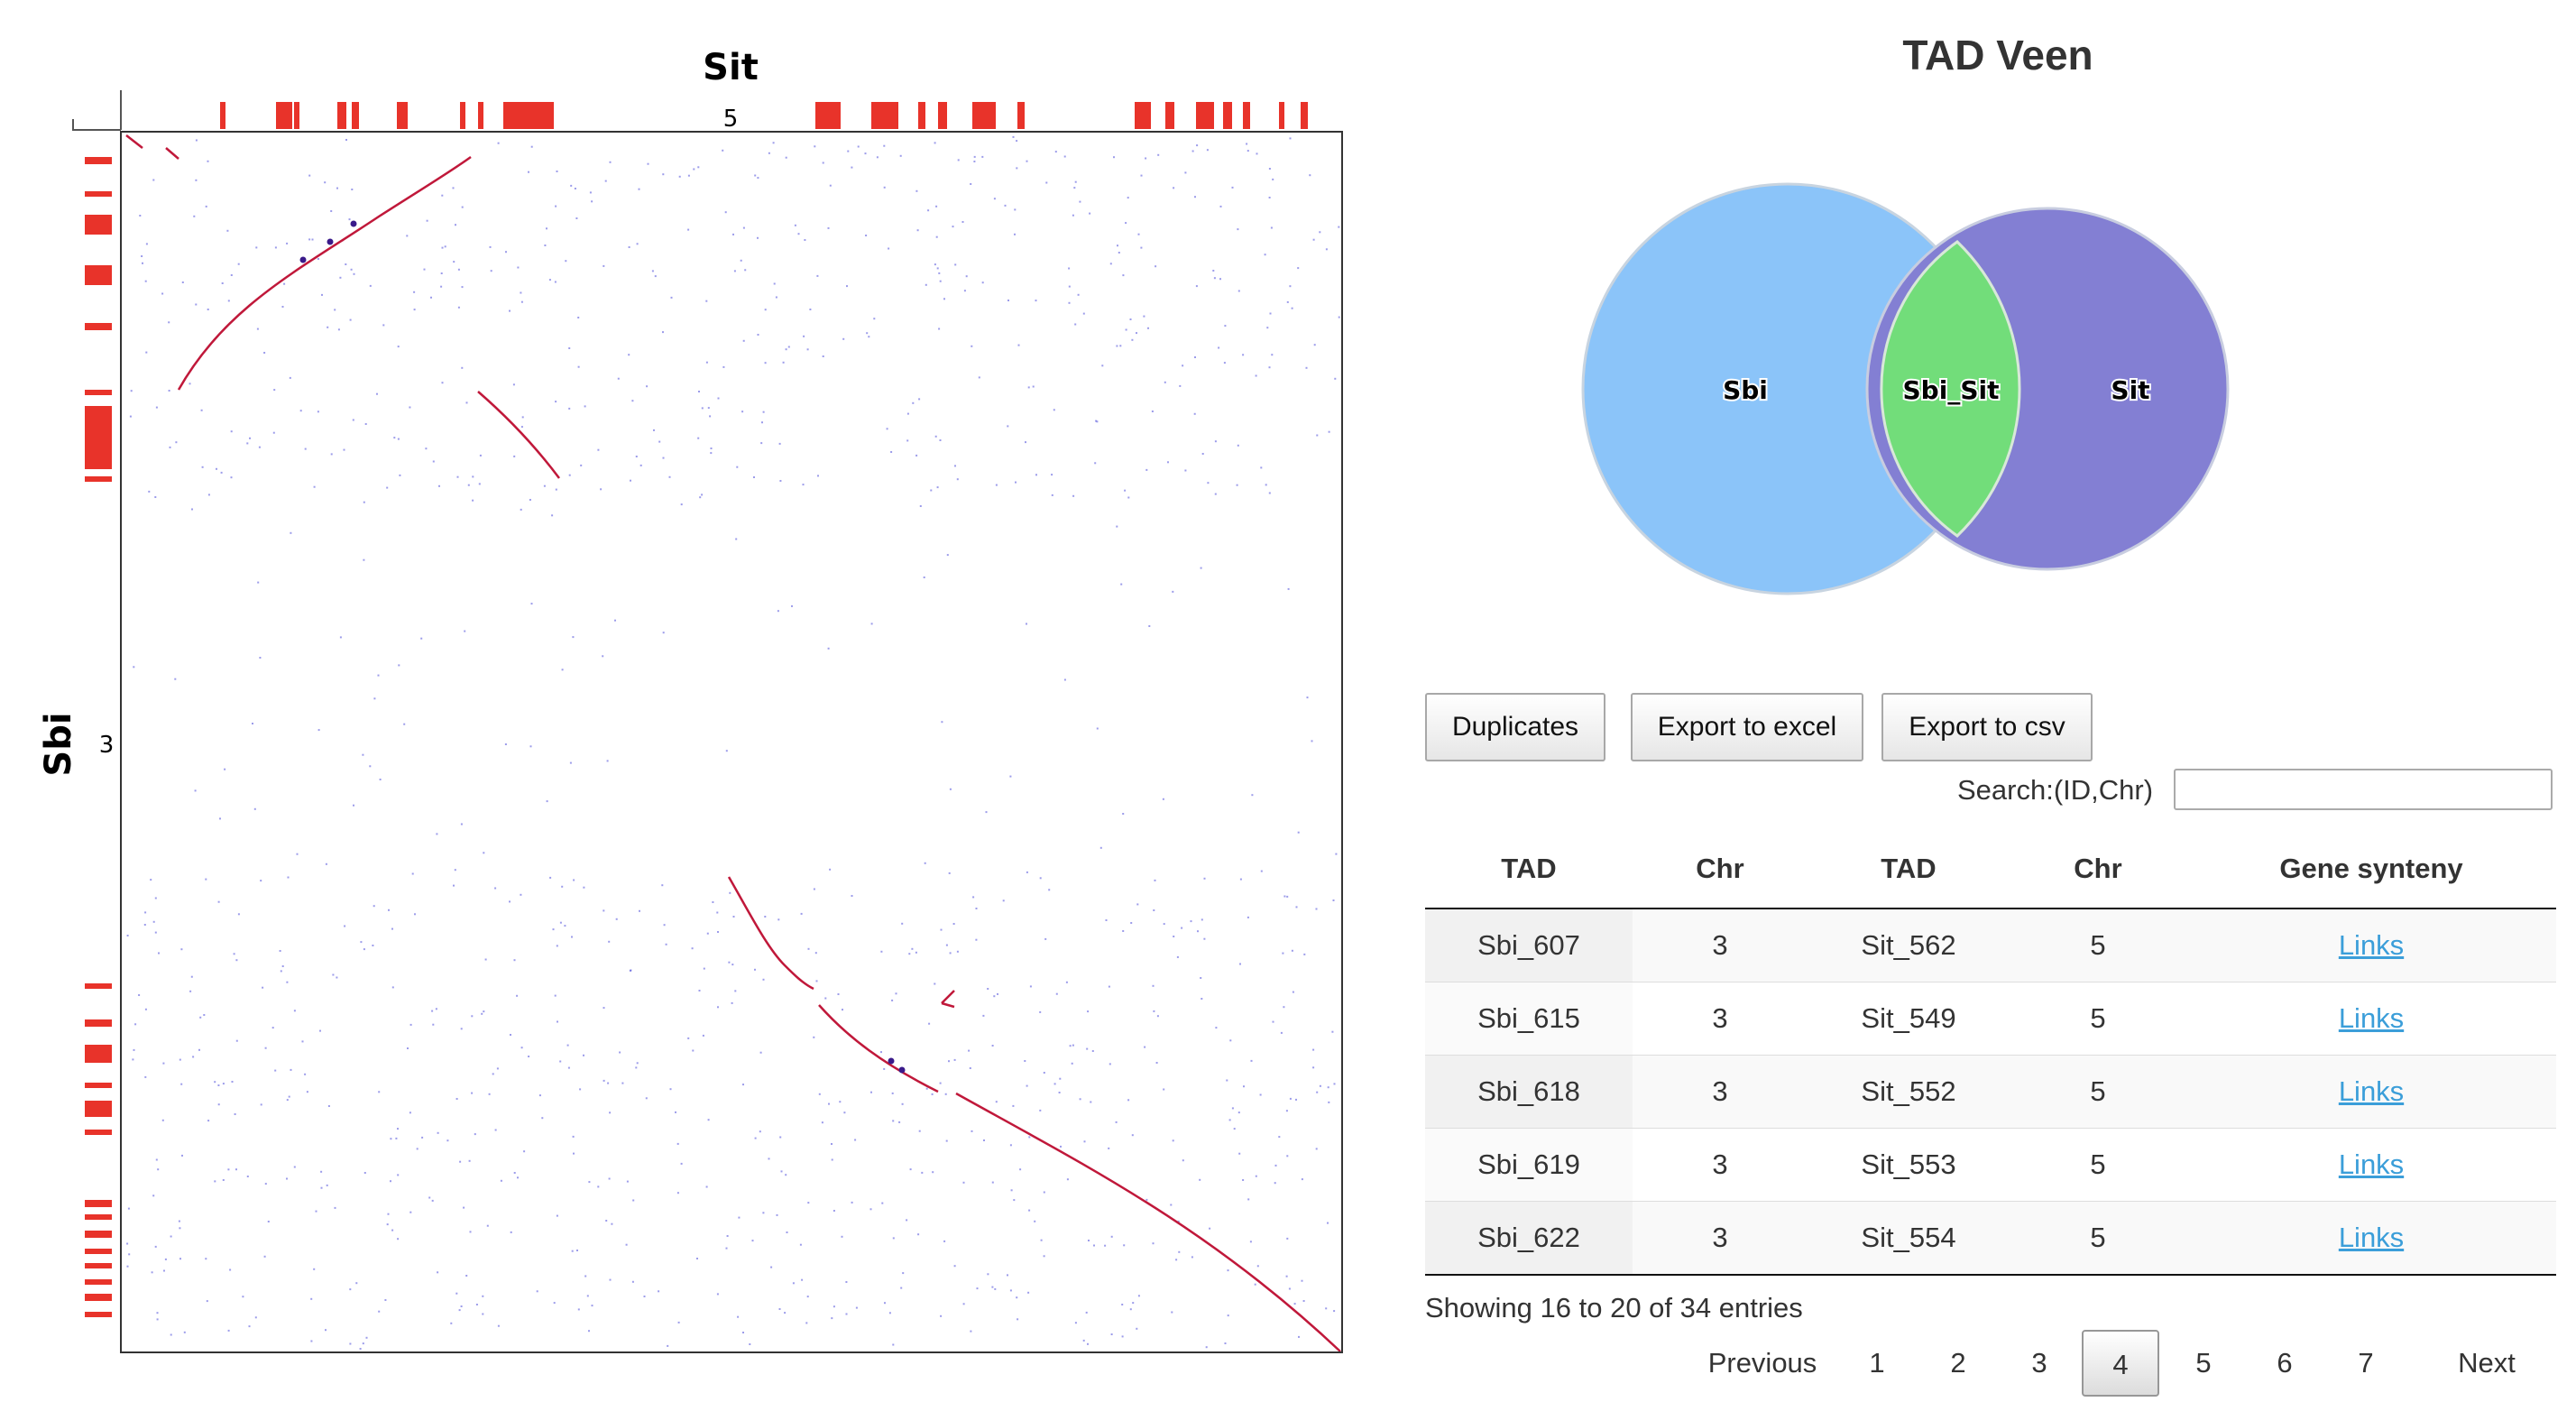 The height and width of the screenshot is (1402, 2576). What do you see at coordinates (1877, 1363) in the screenshot?
I see `pagination-page-1: 1` at bounding box center [1877, 1363].